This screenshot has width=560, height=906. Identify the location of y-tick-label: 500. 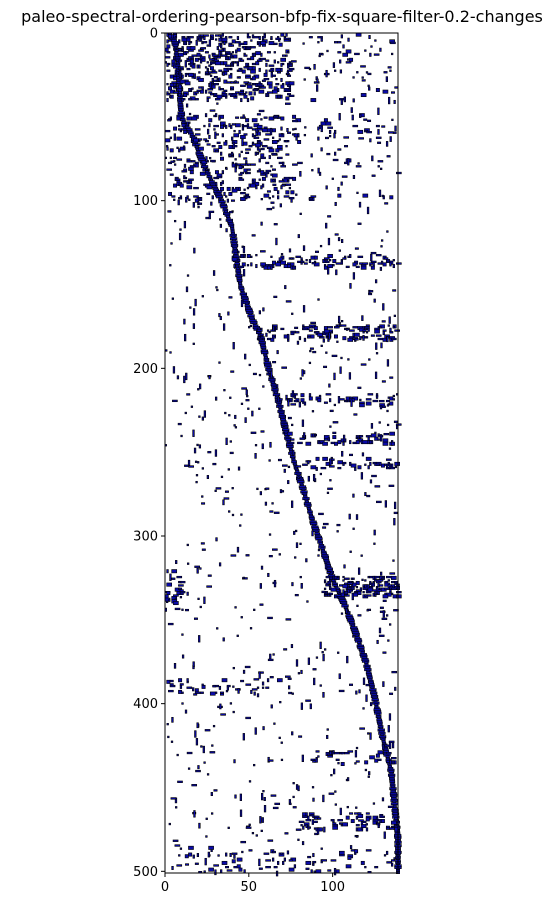
(145, 872).